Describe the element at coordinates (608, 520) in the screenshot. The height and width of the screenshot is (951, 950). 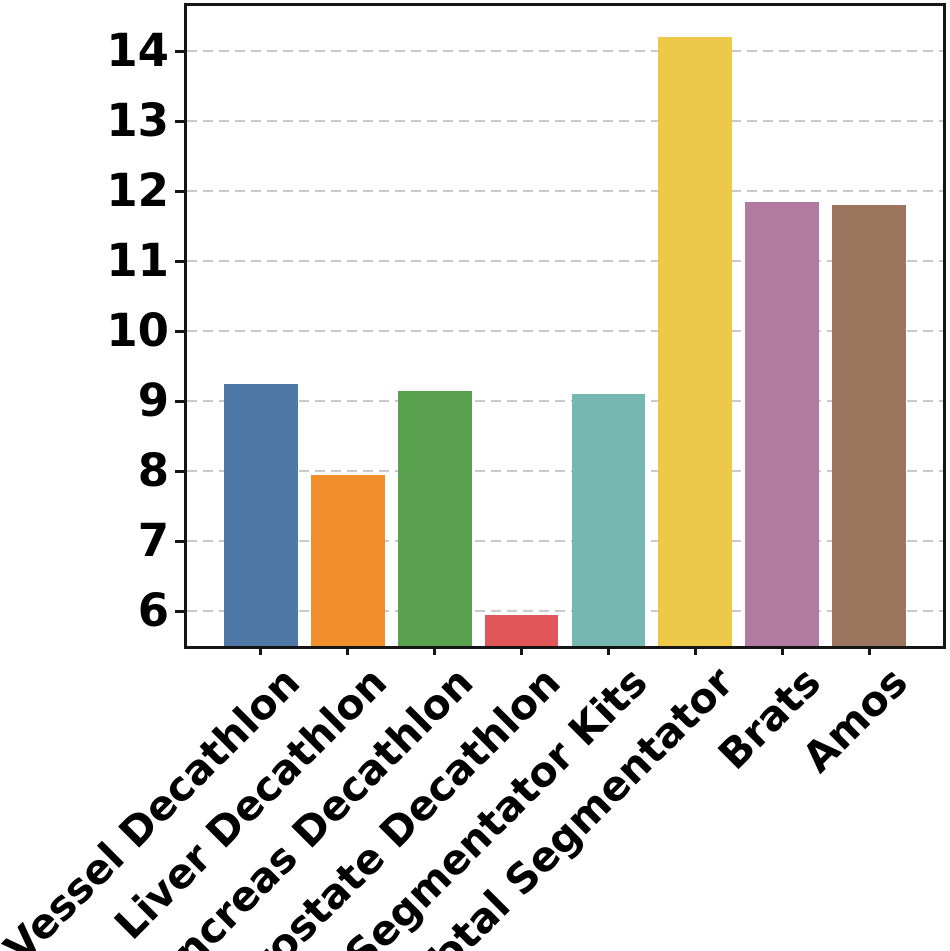
I see `bar-segmentator-kits` at that location.